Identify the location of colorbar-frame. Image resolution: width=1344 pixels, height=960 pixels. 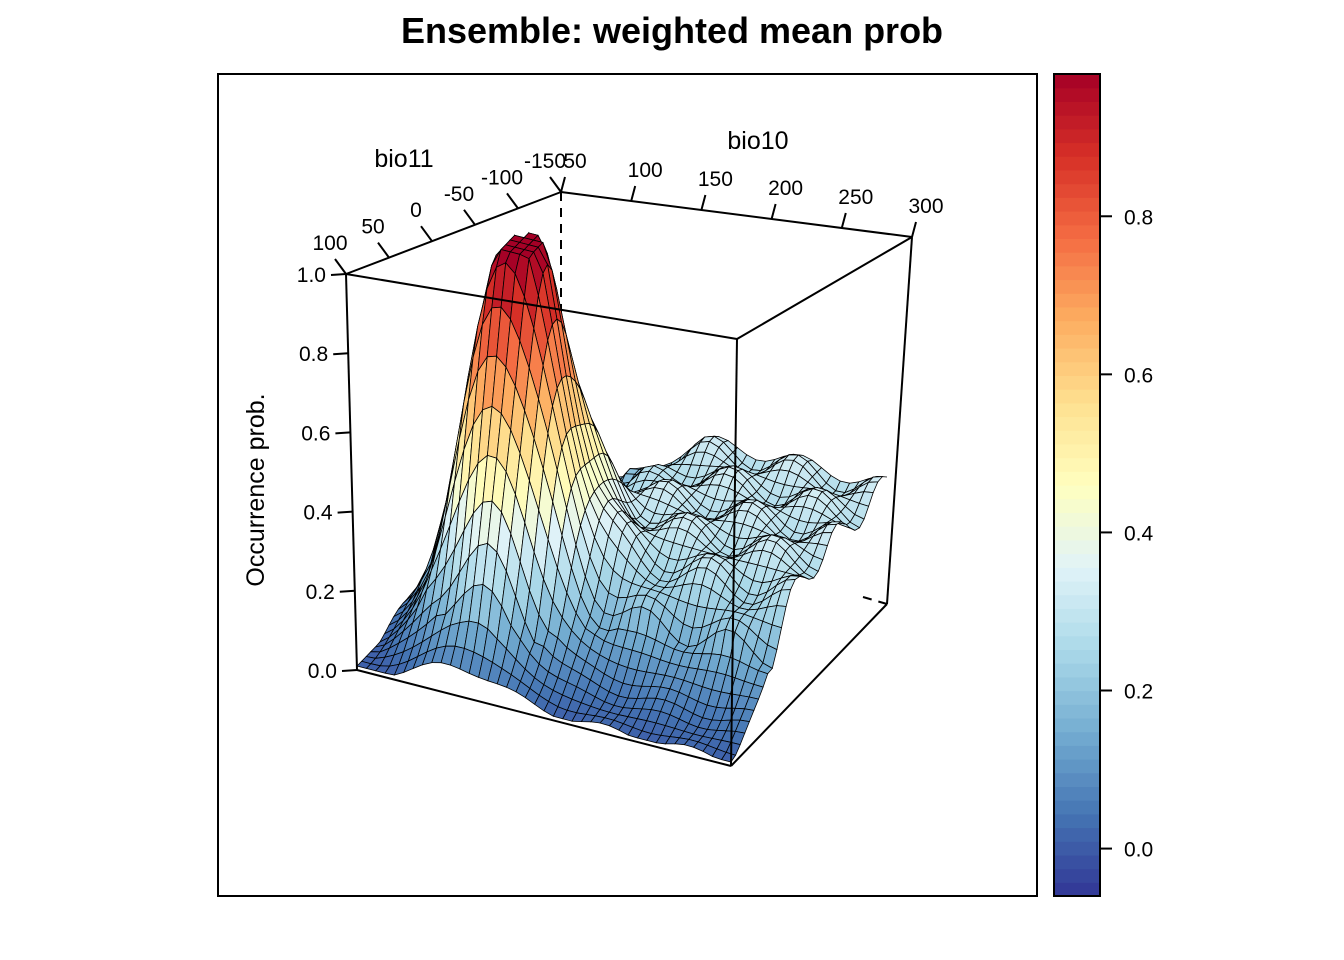
(1077, 485).